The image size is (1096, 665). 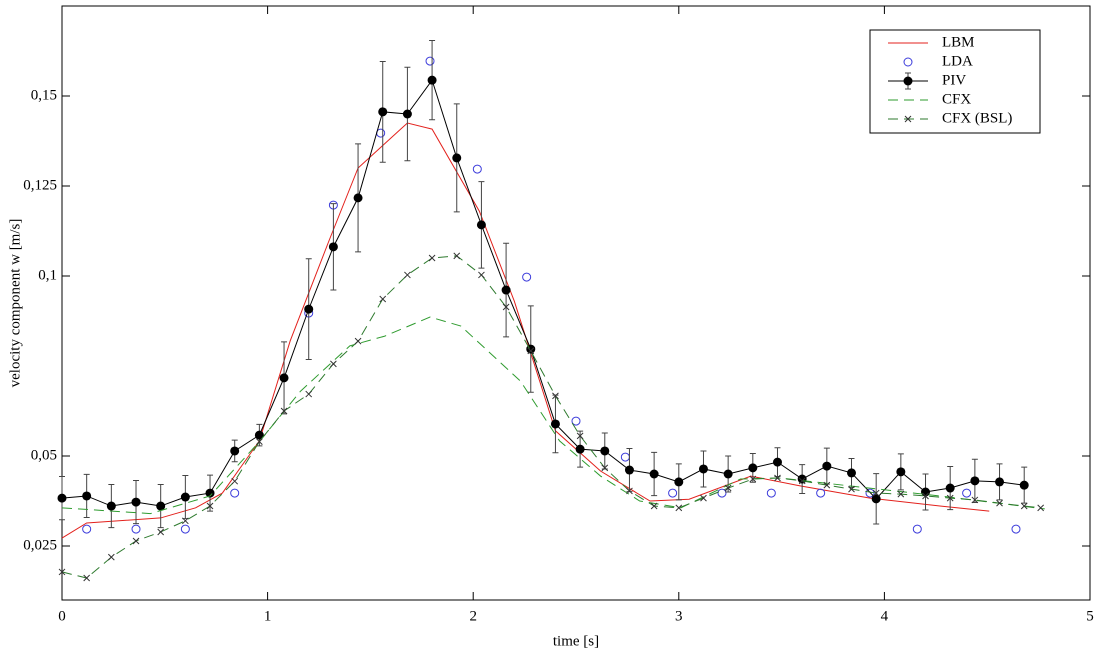 I want to click on legend: LBM LDA PIV CFX CFX (BSL), so click(x=955, y=81).